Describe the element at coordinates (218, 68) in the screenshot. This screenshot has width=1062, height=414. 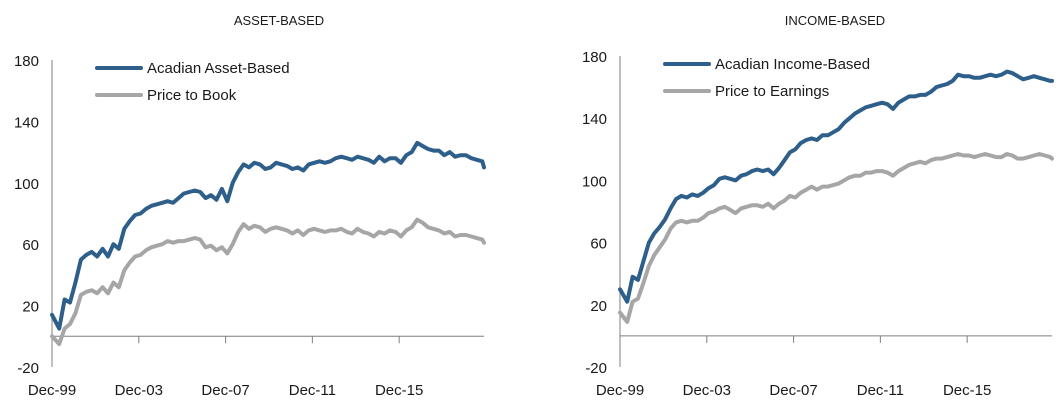
I see `legend-label: Acadian Asset-Based` at that location.